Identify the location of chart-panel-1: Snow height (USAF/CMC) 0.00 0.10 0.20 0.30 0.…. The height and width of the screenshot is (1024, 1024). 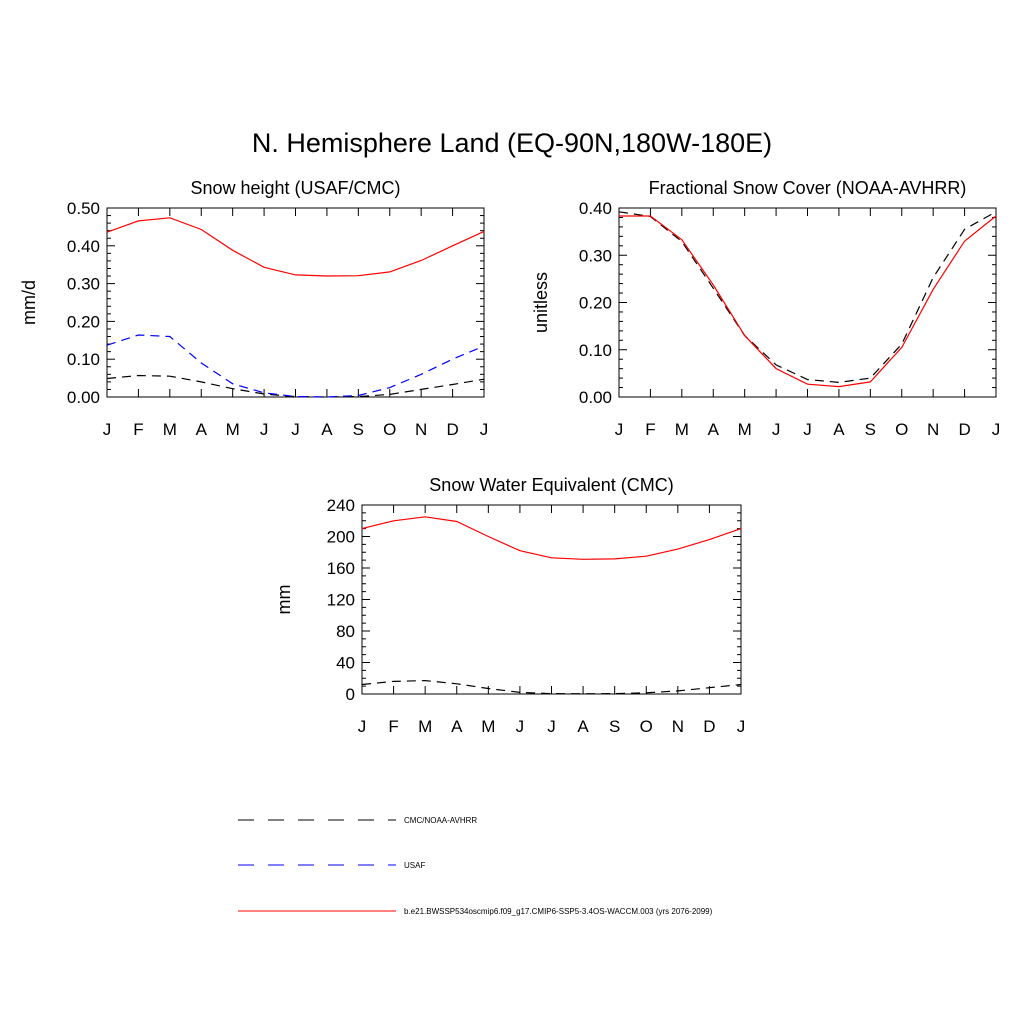
(253, 308).